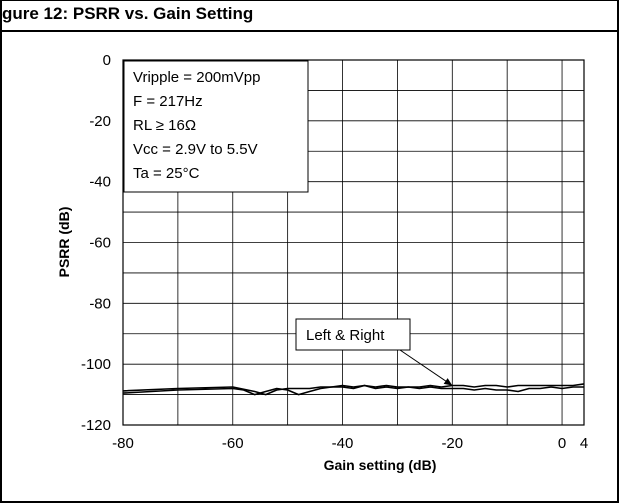 The image size is (622, 503). Describe the element at coordinates (164, 125) in the screenshot. I see `condition-load: RL ≥ 16Ω` at that location.